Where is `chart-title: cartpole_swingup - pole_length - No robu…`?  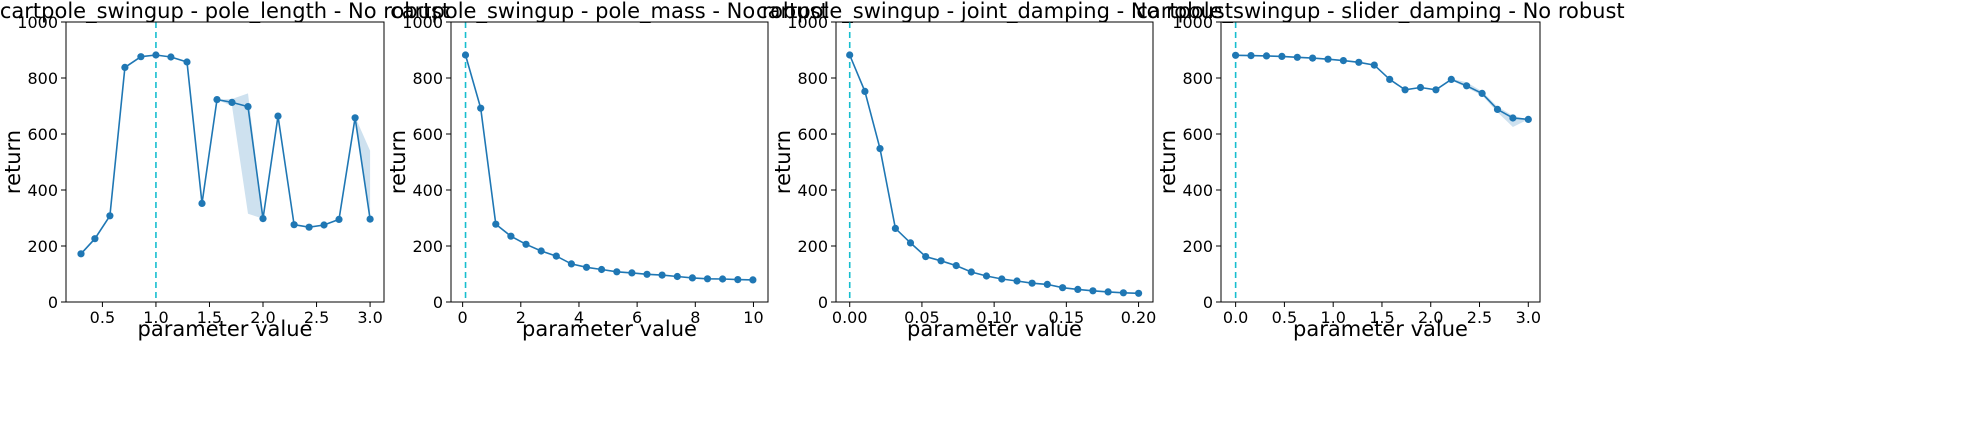 chart-title: cartpole_swingup - pole_length - No robu… is located at coordinates (225, 12).